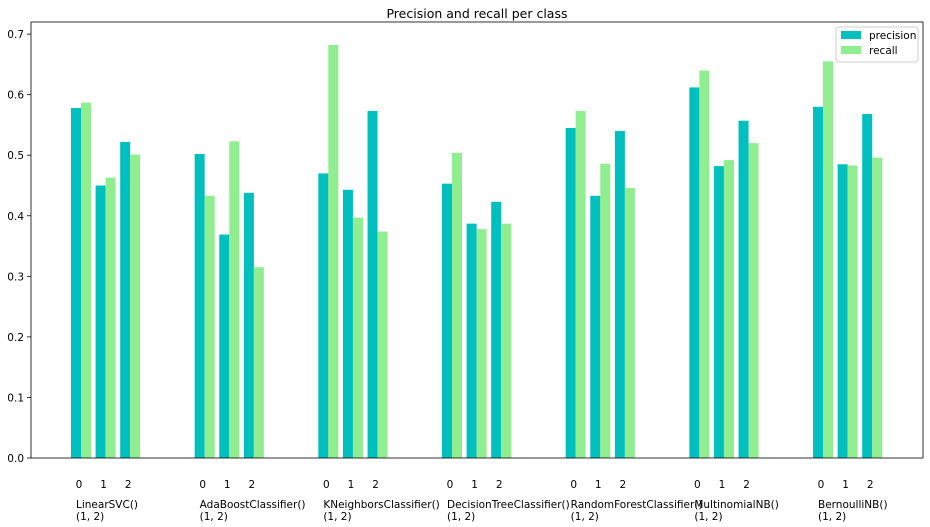  Describe the element at coordinates (381, 505) in the screenshot. I see `group-name: KNeighborsClassifier()` at that location.